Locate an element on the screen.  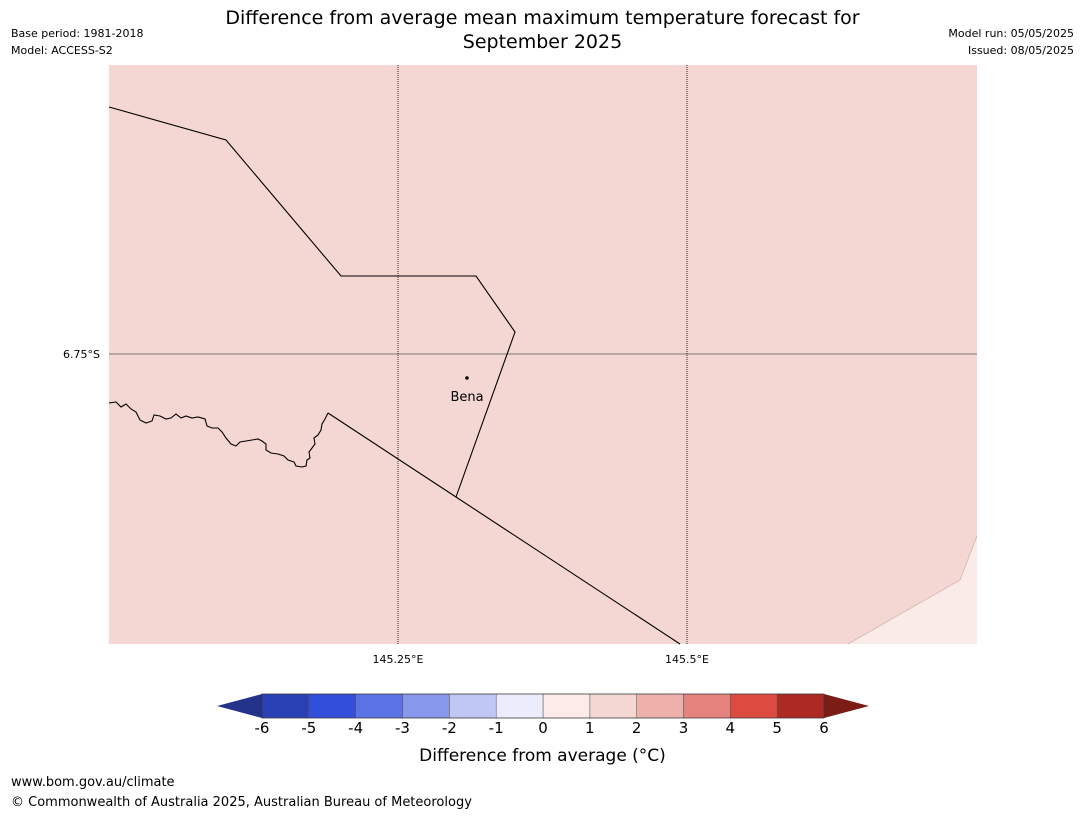
colorbar-tick-label: -1 is located at coordinates (496, 728).